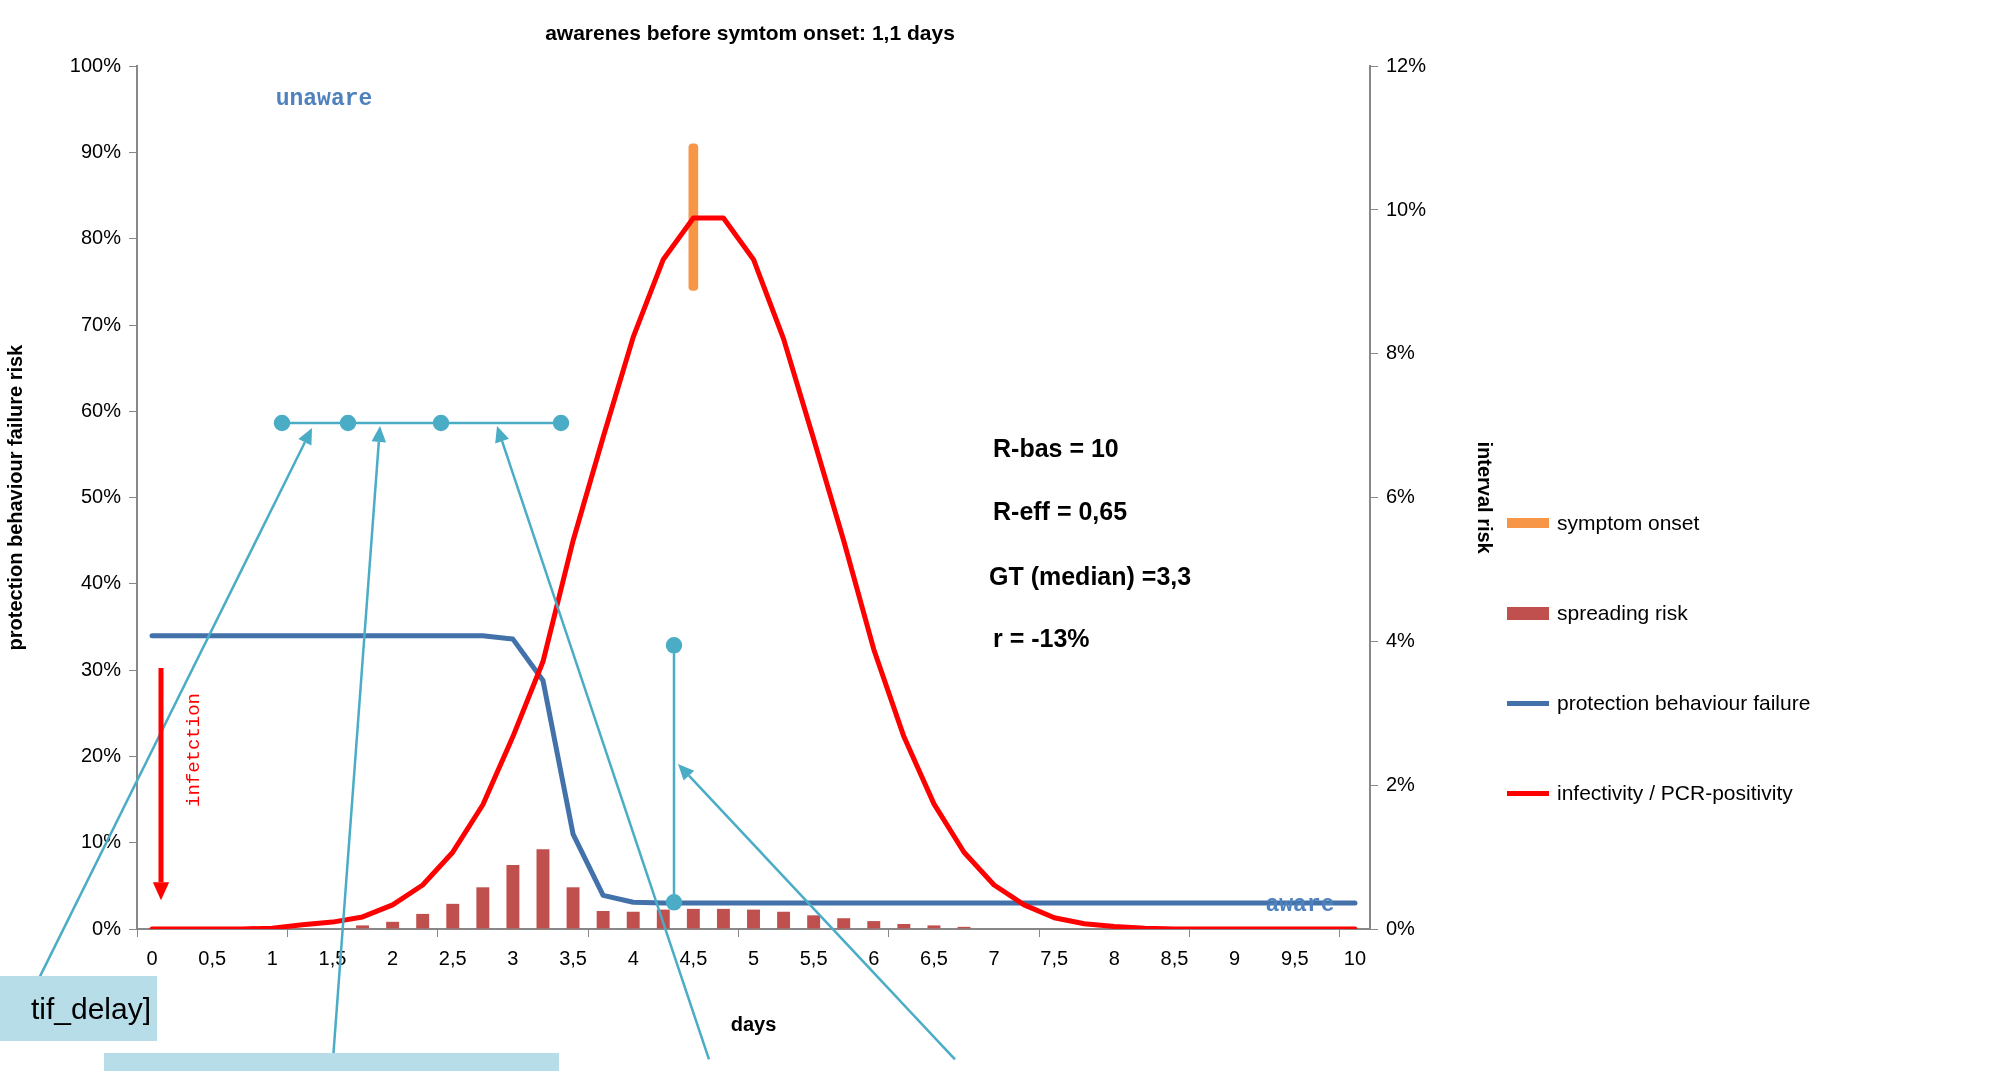 The height and width of the screenshot is (1071, 1992). I want to click on annotation: infetction, so click(194, 750).